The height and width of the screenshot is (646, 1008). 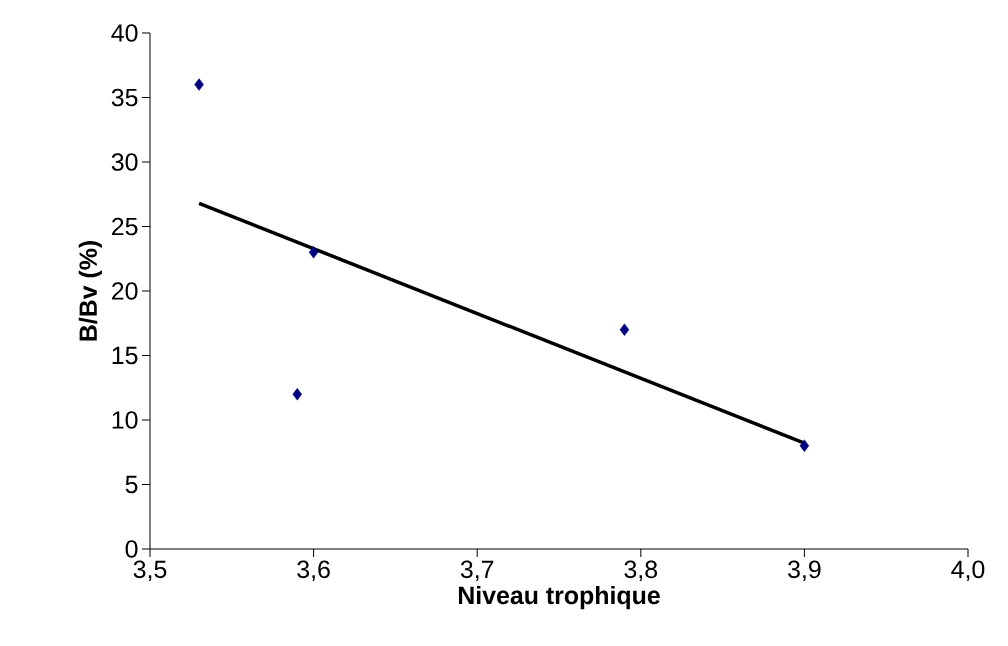 What do you see at coordinates (804, 571) in the screenshot?
I see `x-tick-label: 3,9` at bounding box center [804, 571].